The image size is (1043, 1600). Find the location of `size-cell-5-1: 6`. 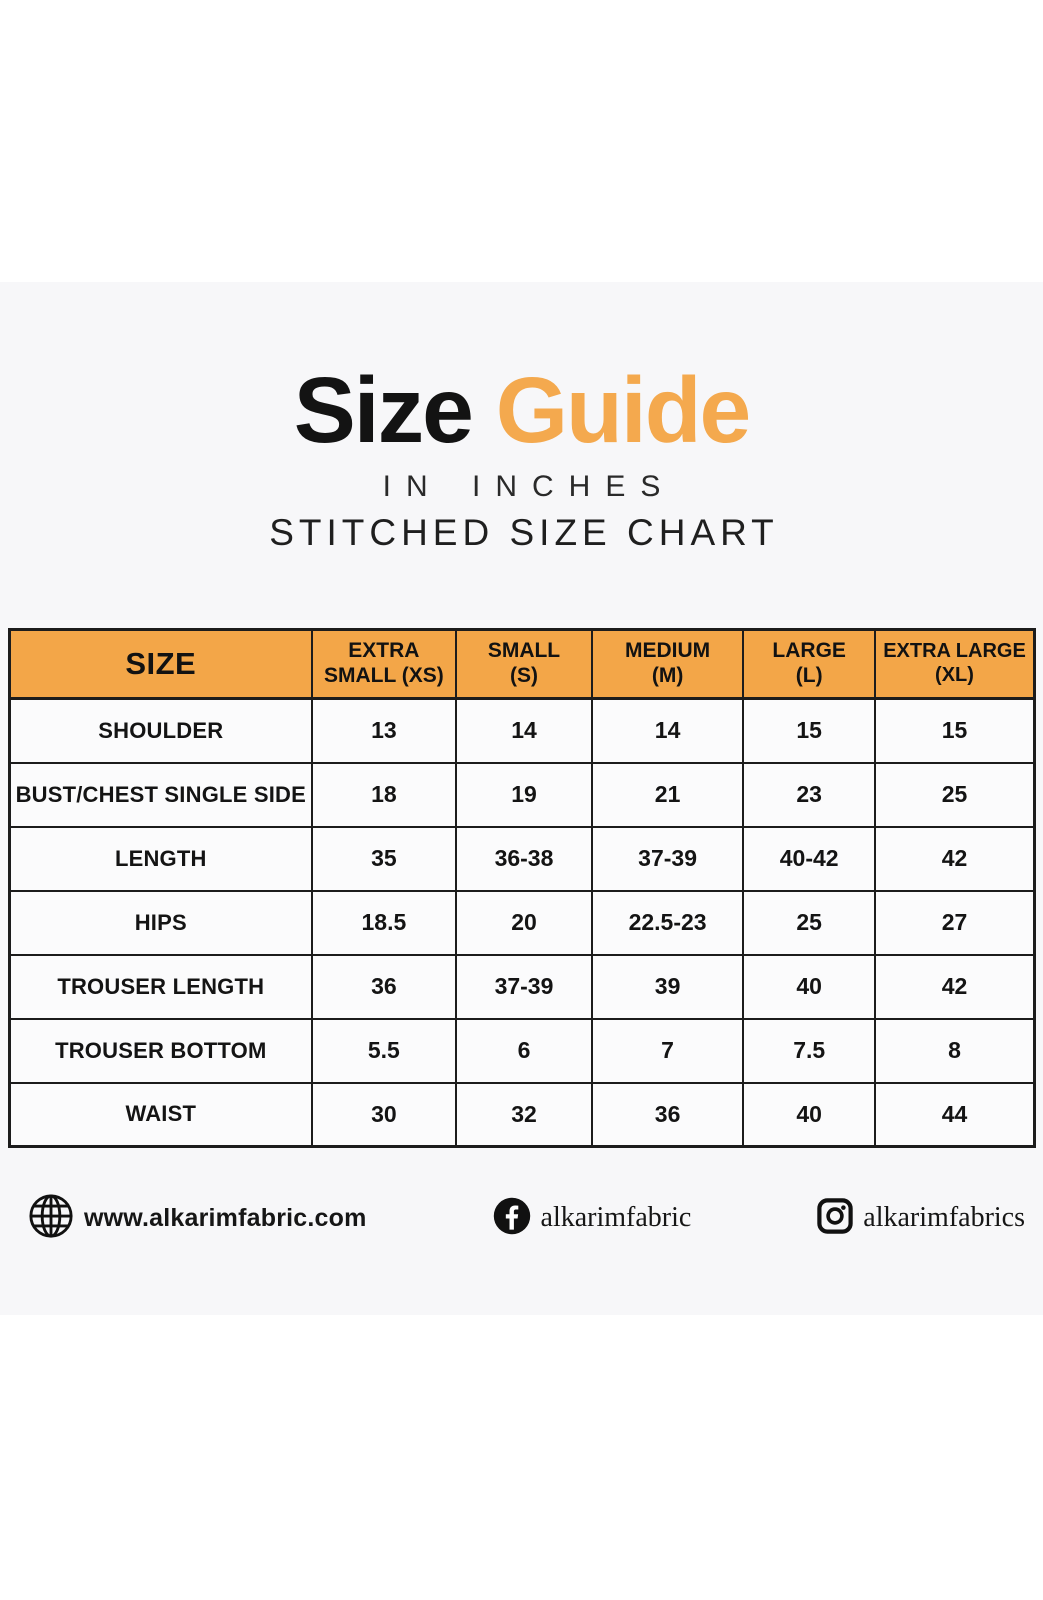

size-cell-5-1: 6 is located at coordinates (524, 1050).